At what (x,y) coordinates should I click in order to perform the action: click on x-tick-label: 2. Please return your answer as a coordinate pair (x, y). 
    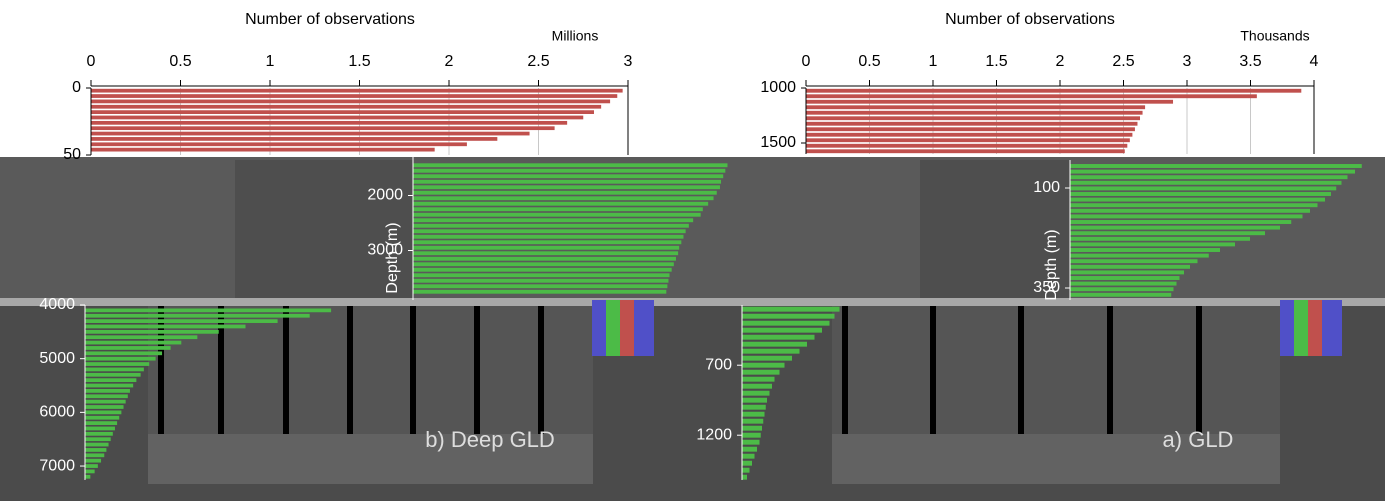
    Looking at the image, I should click on (449, 61).